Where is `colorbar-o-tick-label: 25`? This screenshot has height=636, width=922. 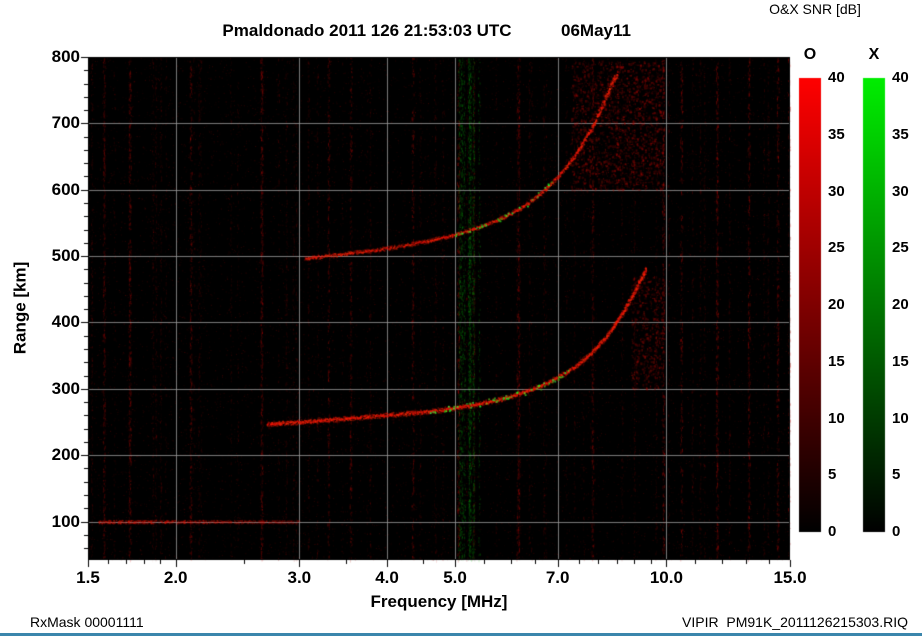
colorbar-o-tick-label: 25 is located at coordinates (836, 248).